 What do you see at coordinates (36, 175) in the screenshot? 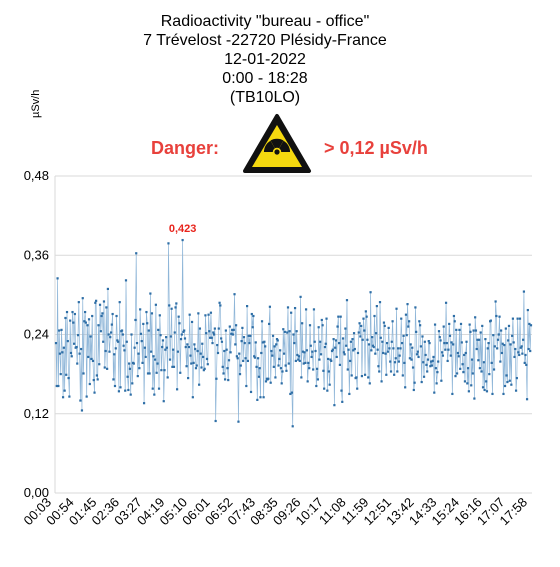
I see `y-tick-label: 0,48` at bounding box center [36, 175].